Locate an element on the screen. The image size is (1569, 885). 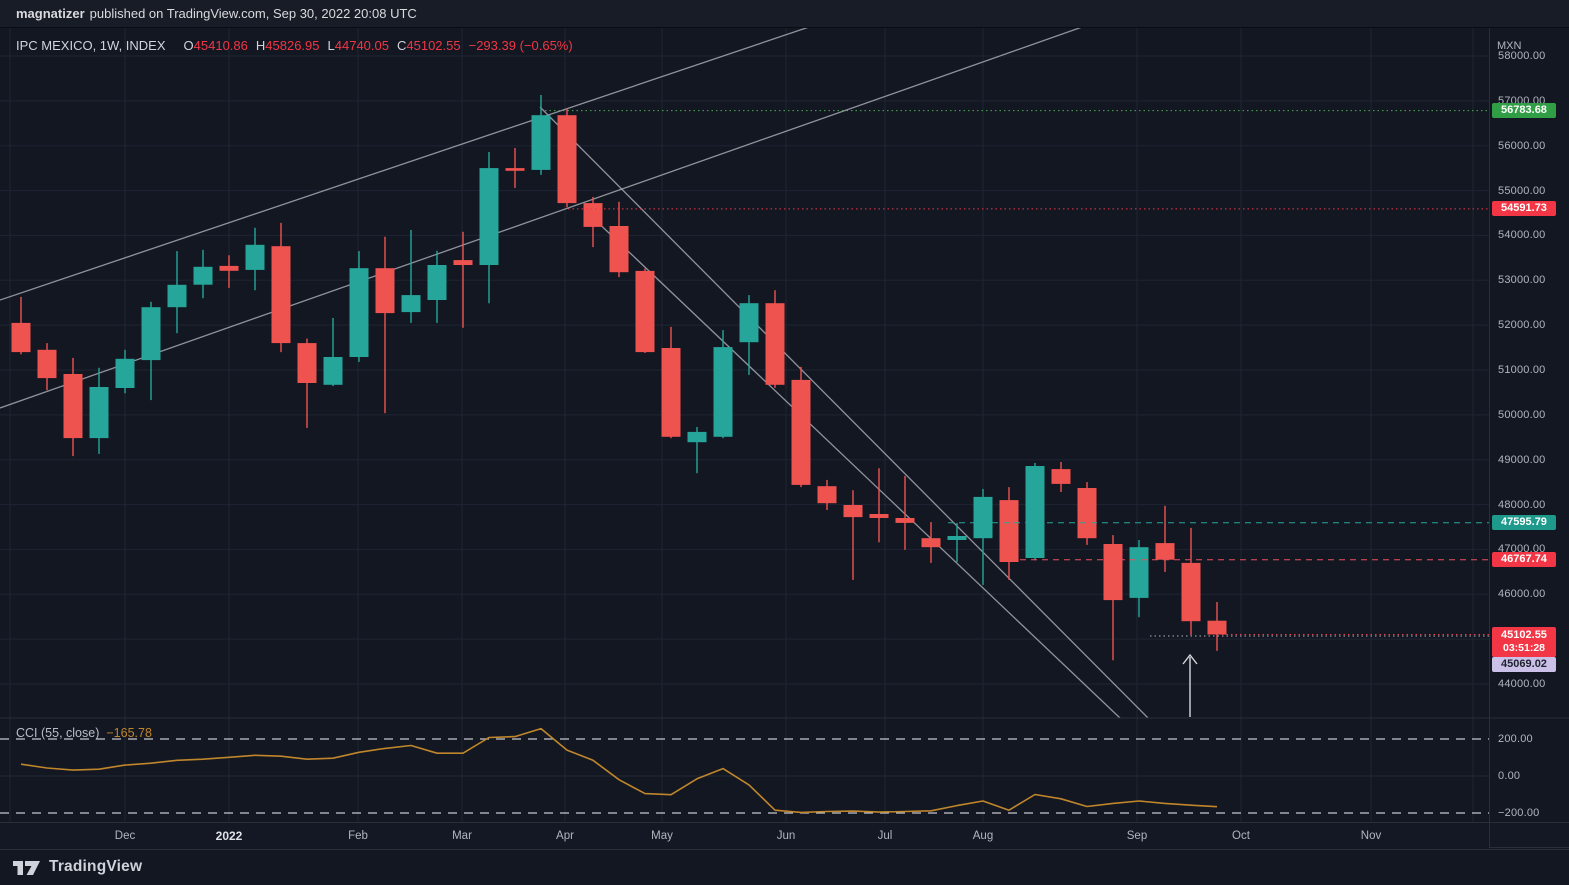
indicator-title: CCI (55, close) is located at coordinates (58, 733).